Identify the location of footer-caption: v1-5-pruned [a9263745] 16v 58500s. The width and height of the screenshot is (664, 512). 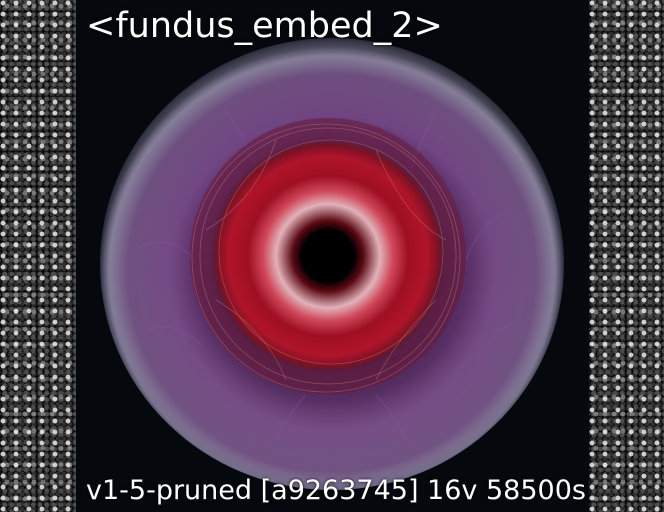
(336, 490).